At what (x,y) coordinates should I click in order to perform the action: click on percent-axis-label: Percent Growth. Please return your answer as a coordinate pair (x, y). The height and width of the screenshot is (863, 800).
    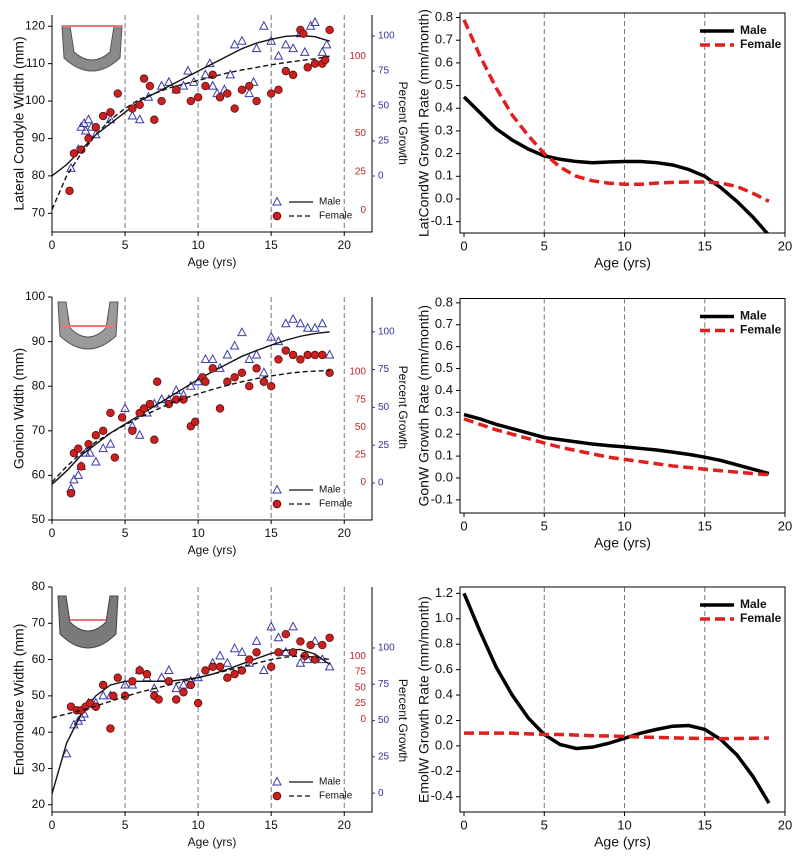
    Looking at the image, I should click on (403, 720).